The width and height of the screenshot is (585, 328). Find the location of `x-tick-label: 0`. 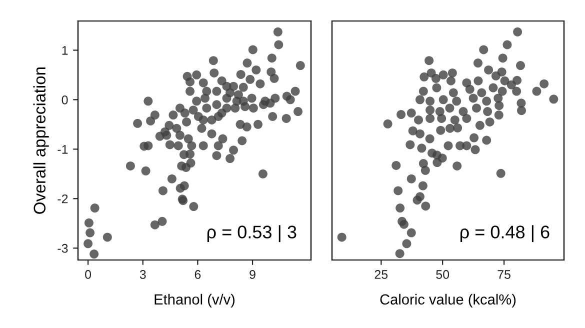

x-tick-label: 0 is located at coordinates (88, 274).